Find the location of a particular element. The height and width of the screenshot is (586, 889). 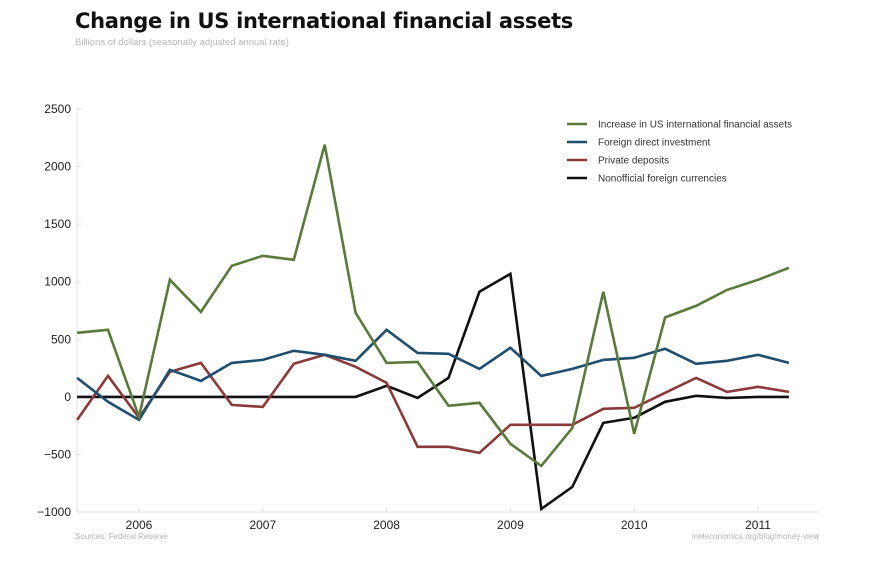

x-tick-label: 2006 is located at coordinates (139, 525).